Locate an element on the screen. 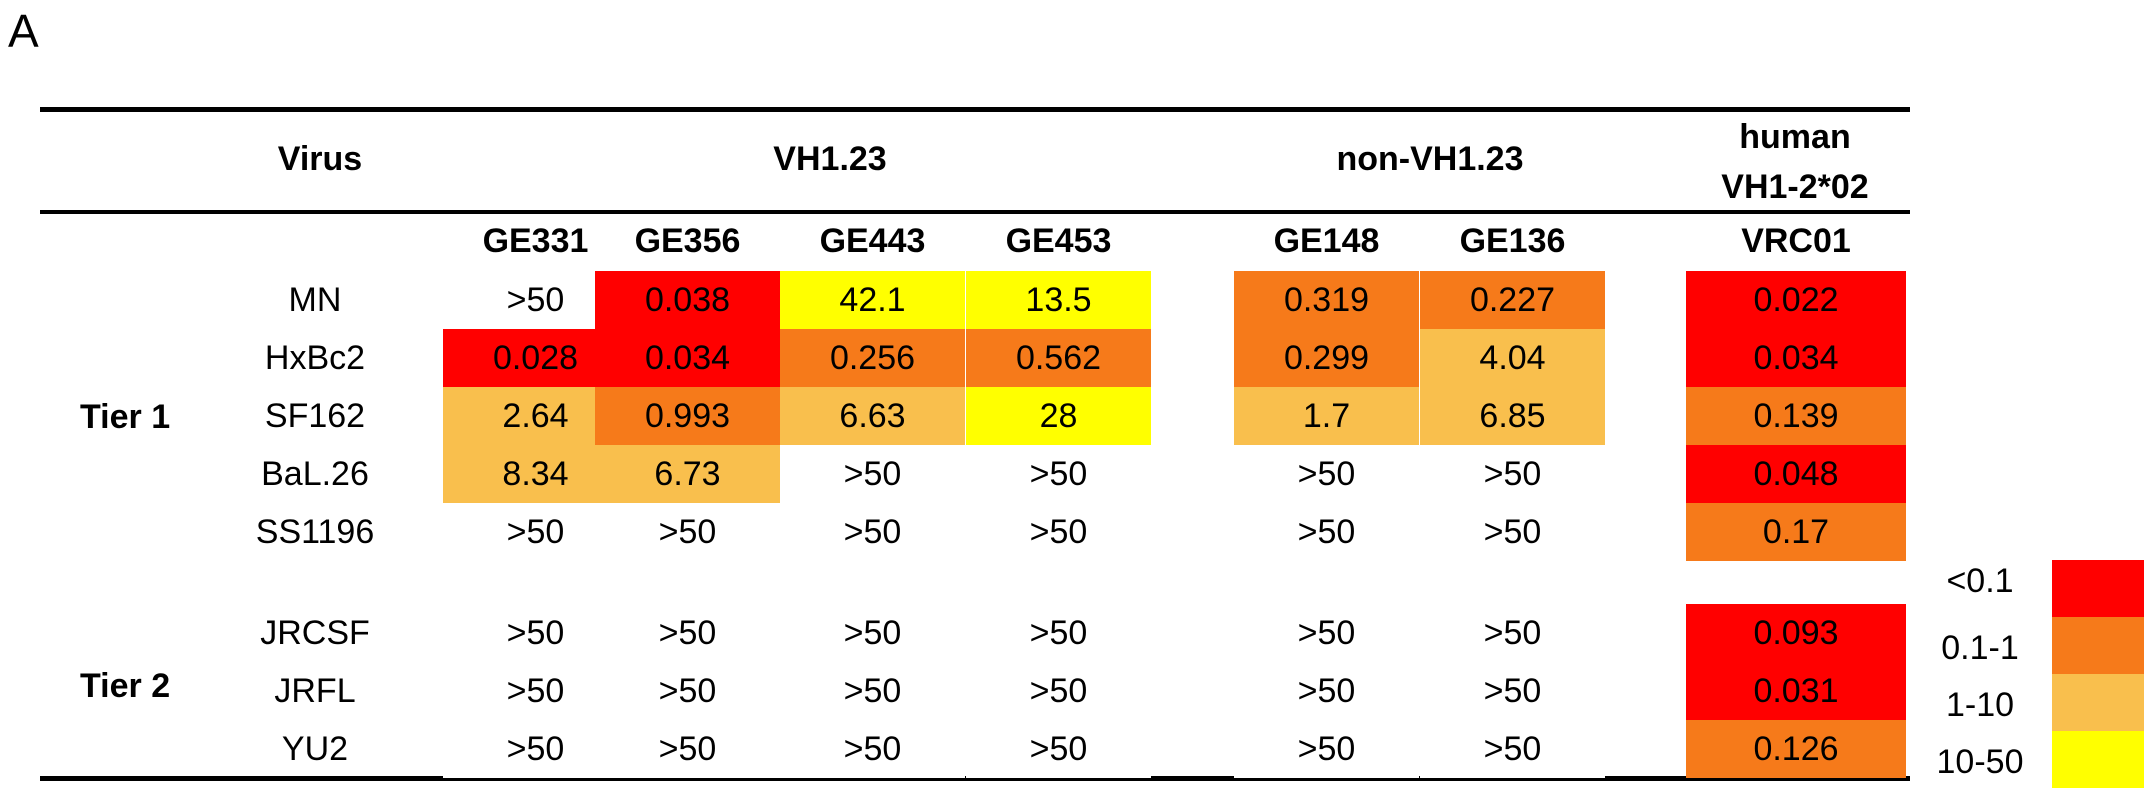 The image size is (2150, 800). virus-label: BaL.26 is located at coordinates (315, 474).